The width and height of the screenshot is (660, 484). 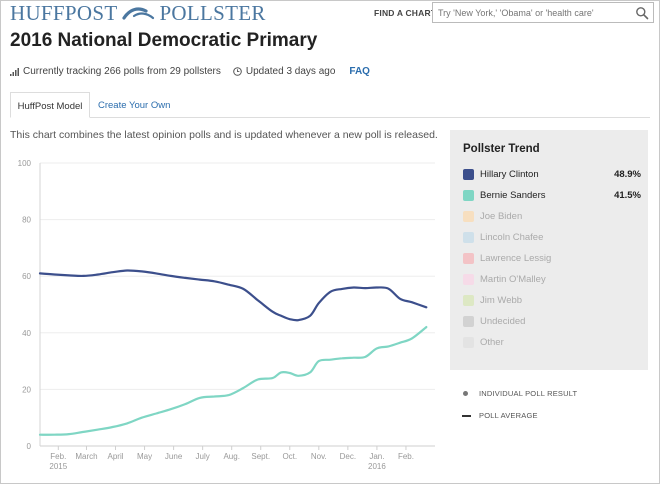 I want to click on y-tick-label: 20, so click(x=26, y=389).